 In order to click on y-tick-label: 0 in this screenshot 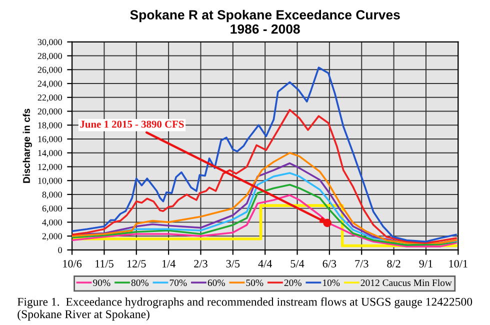, I will do `click(60, 250)`.